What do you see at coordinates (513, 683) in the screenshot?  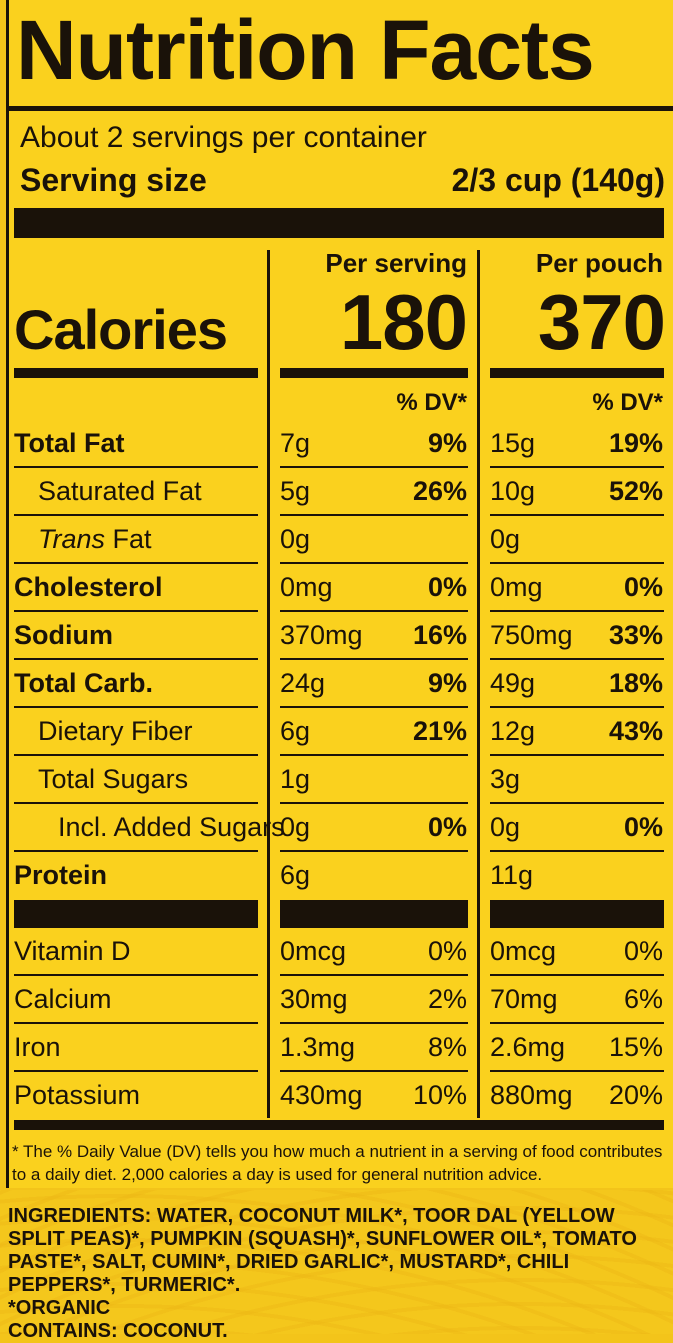 I see `pouch-amount: 49g` at bounding box center [513, 683].